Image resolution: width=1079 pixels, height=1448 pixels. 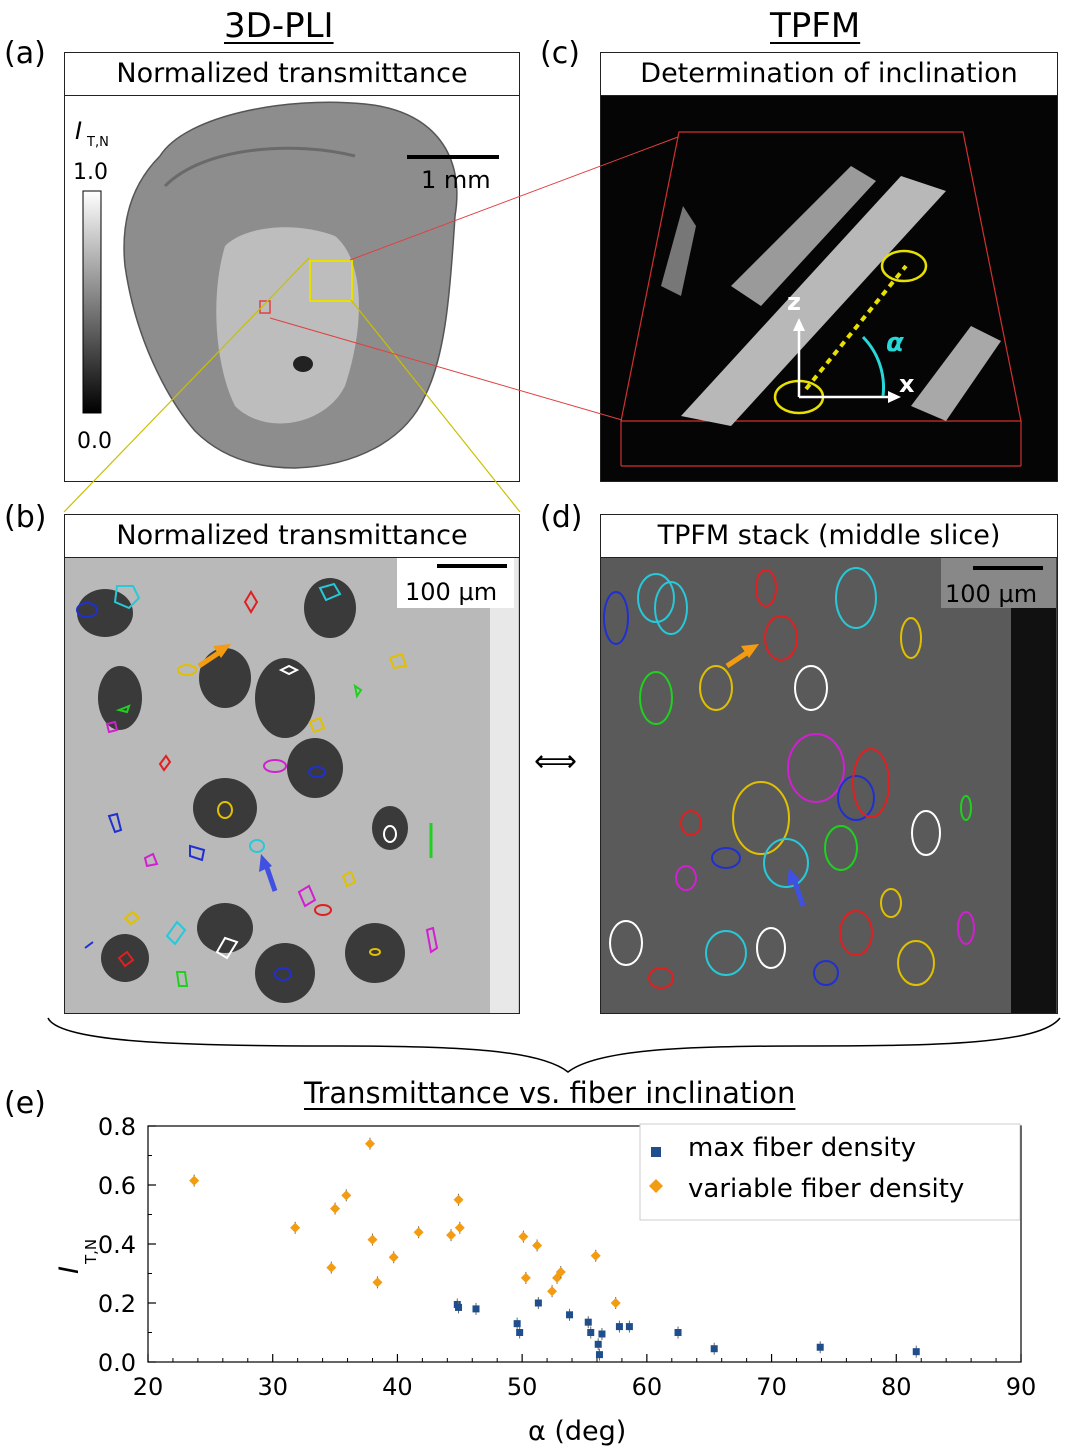 I want to click on scalebar-d-label: 100 µm, so click(x=991, y=594).